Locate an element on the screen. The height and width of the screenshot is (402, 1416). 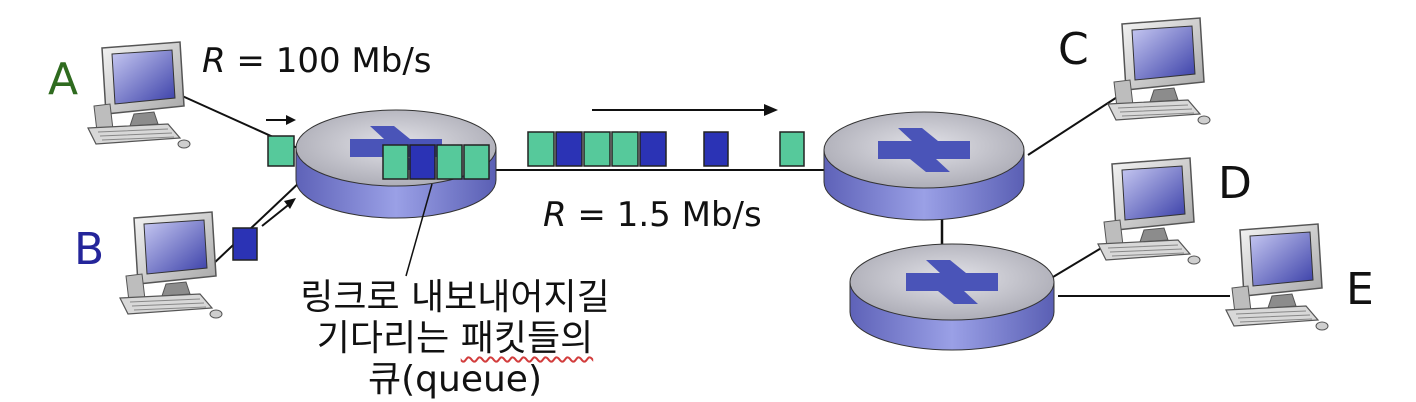
queue-caption: 링크로 내보내어지길 기다리는 패킷들의 큐(queue) is located at coordinates (455, 338).